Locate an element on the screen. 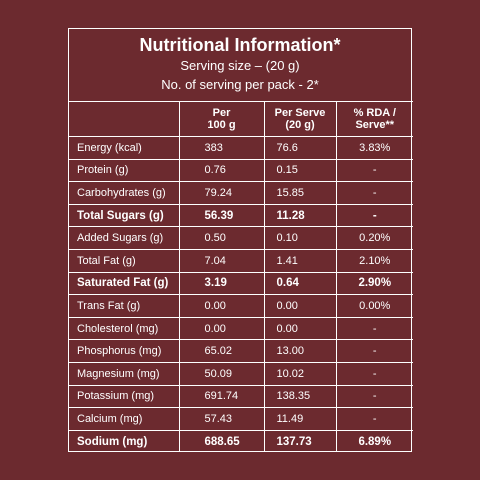 This screenshot has height=480, width=480. nutrient-value: 0.50 is located at coordinates (221, 238).